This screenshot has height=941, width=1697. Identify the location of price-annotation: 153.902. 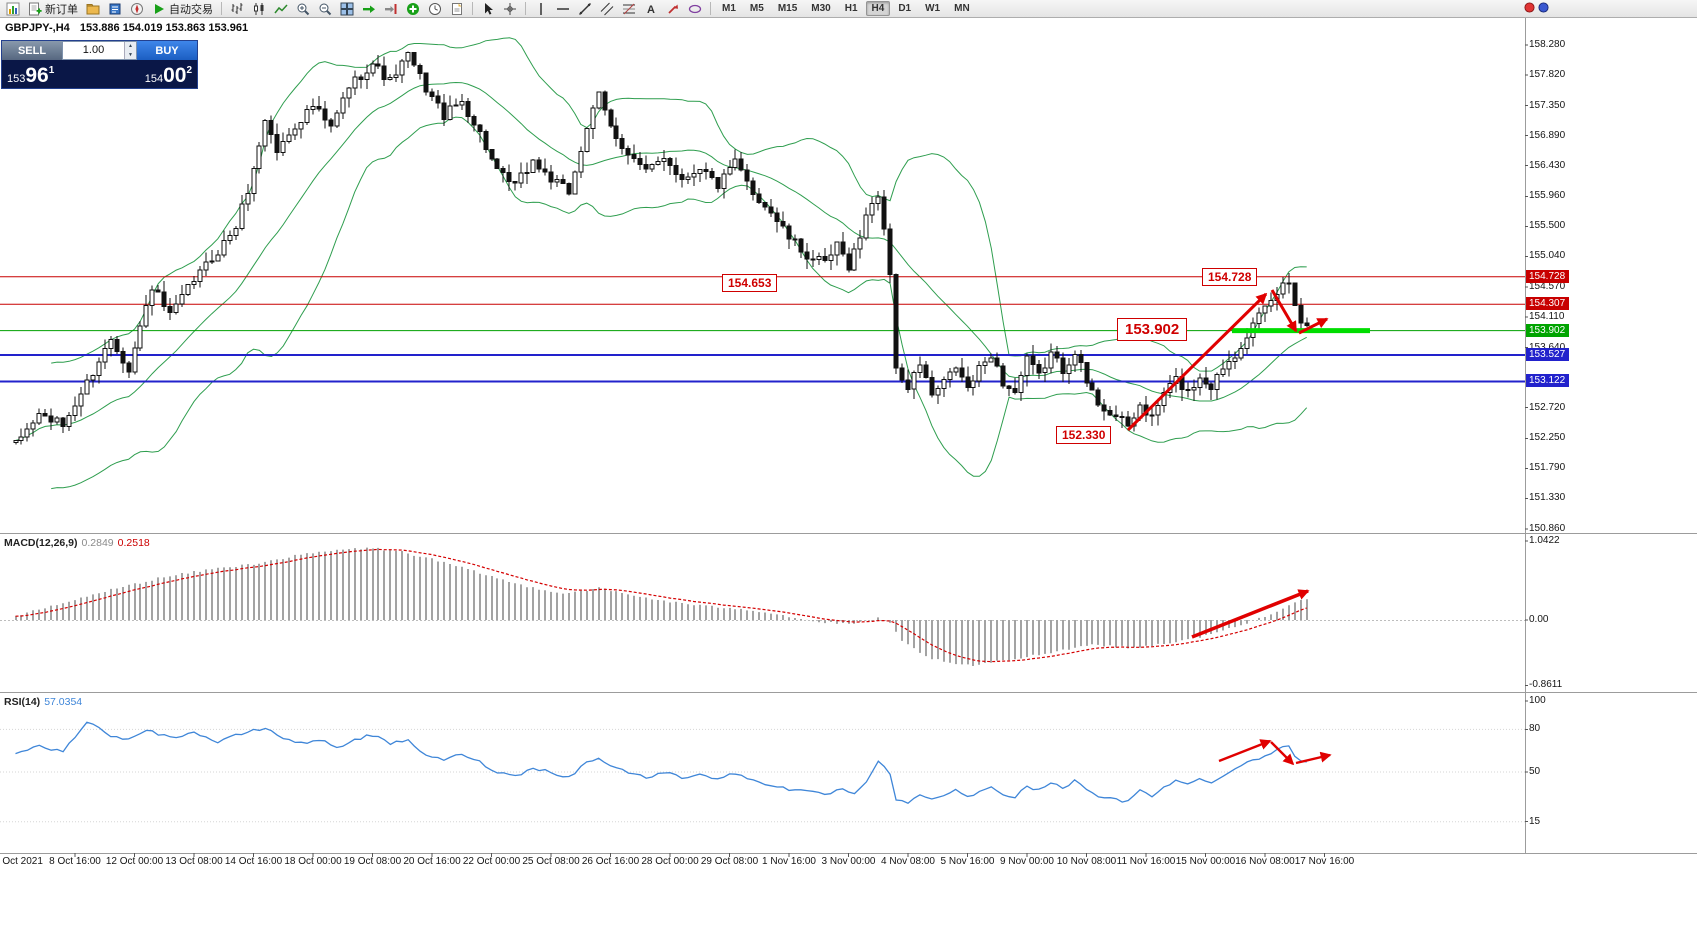
(1152, 329).